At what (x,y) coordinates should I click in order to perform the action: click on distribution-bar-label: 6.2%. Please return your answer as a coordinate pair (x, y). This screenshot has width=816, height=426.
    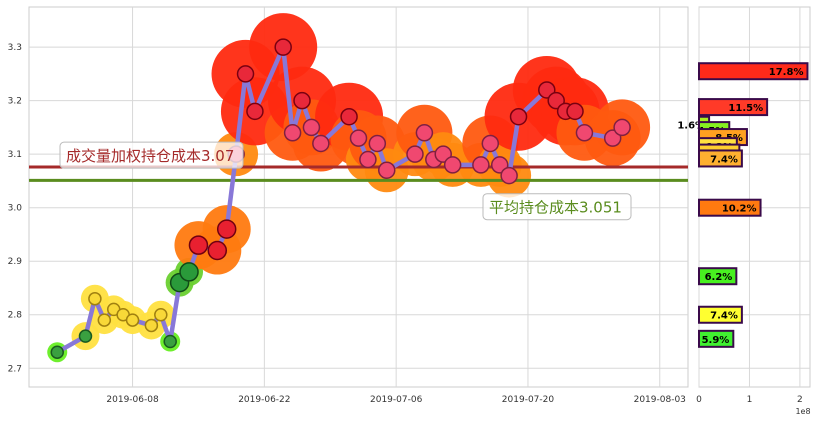
    Looking at the image, I should click on (719, 277).